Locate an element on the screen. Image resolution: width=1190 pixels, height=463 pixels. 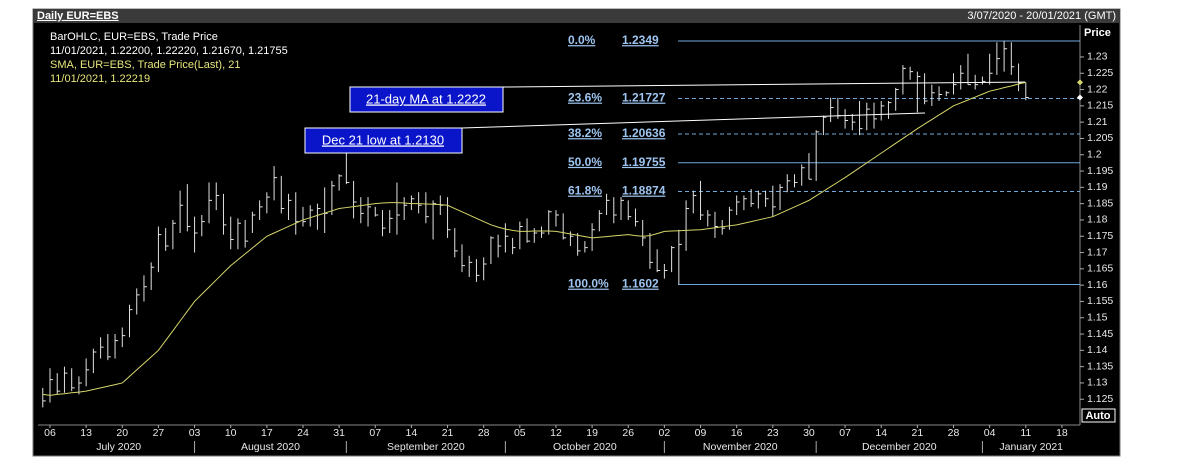
x-tick-label: 17 is located at coordinates (267, 433).